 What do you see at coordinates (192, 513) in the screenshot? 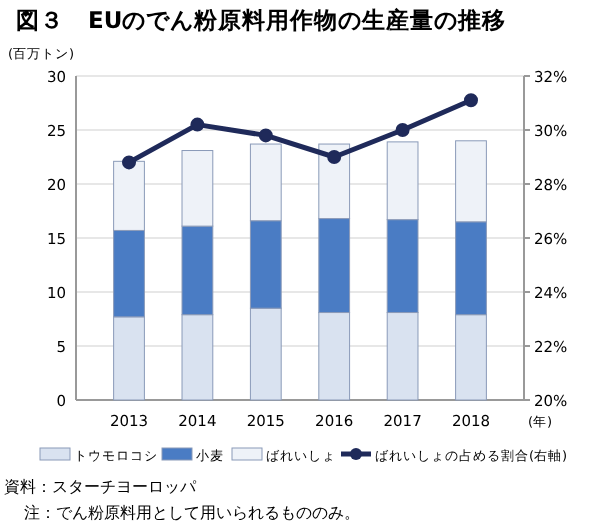
I see `text: 注：でん粉原料用として用いられるもののみ。` at bounding box center [192, 513].